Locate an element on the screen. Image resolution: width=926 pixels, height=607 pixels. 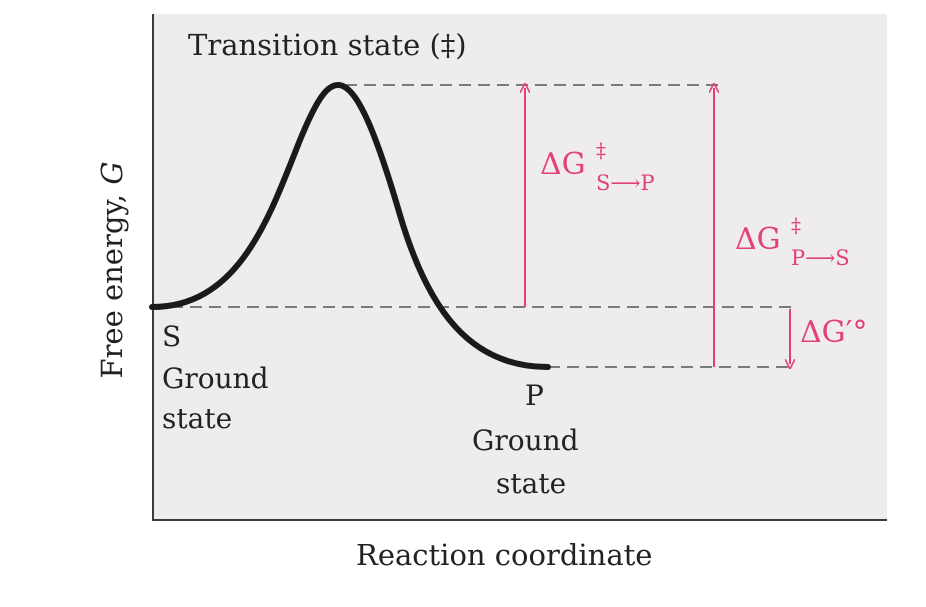
y-axis-label: Free energy, G is located at coordinates (112, 269).